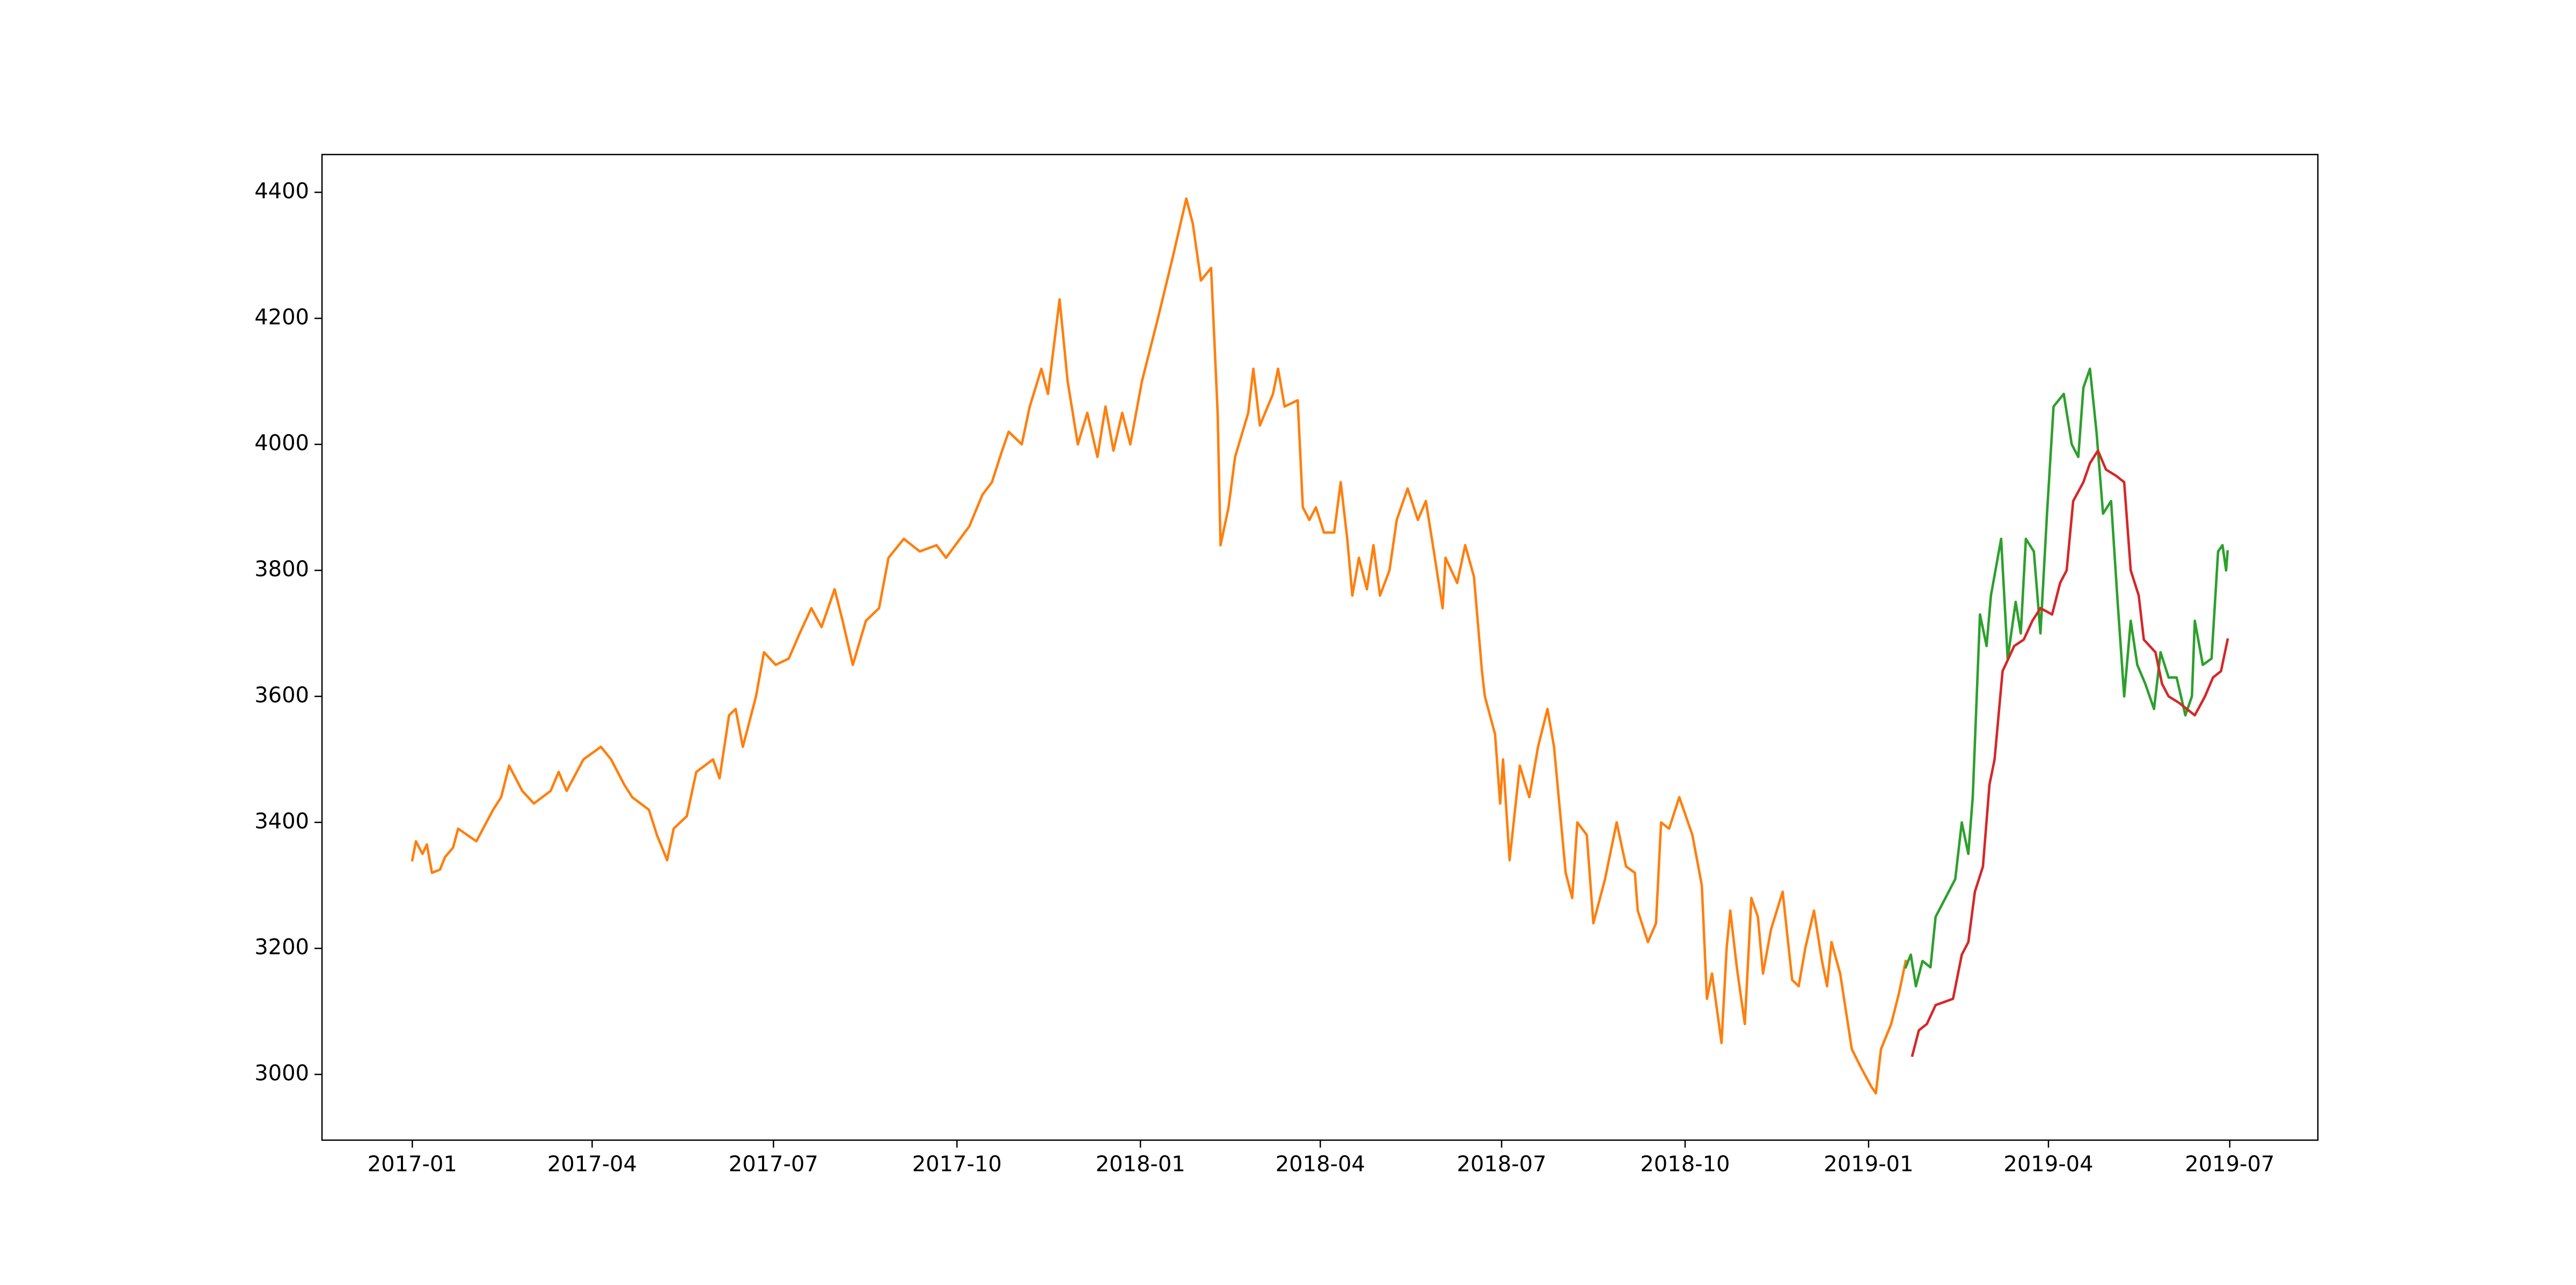 The width and height of the screenshot is (2576, 1285). What do you see at coordinates (412, 1164) in the screenshot?
I see `x-tick-label: 2017-01` at bounding box center [412, 1164].